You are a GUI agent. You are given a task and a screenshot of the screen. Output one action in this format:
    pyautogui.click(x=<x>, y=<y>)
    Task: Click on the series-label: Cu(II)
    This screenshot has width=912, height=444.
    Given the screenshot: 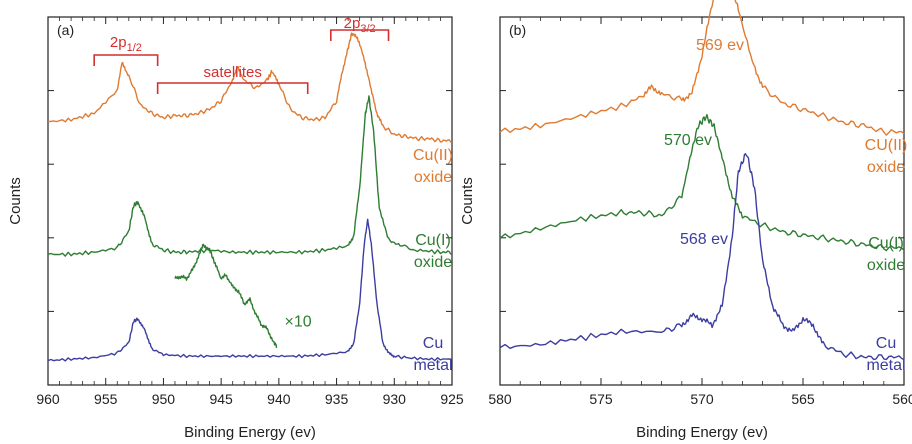 What is the action you would take?
    pyautogui.click(x=433, y=155)
    